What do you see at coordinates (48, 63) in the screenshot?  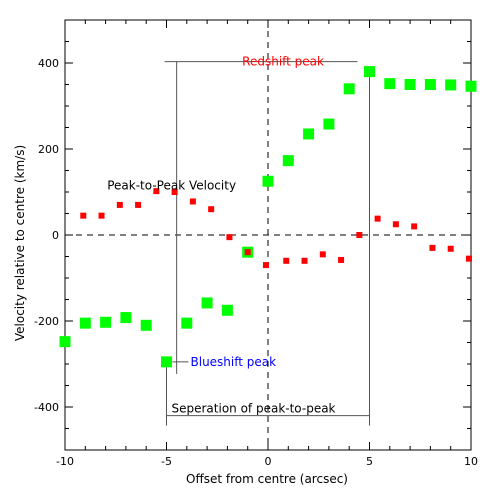 I see `y-tick-label: 400` at bounding box center [48, 63].